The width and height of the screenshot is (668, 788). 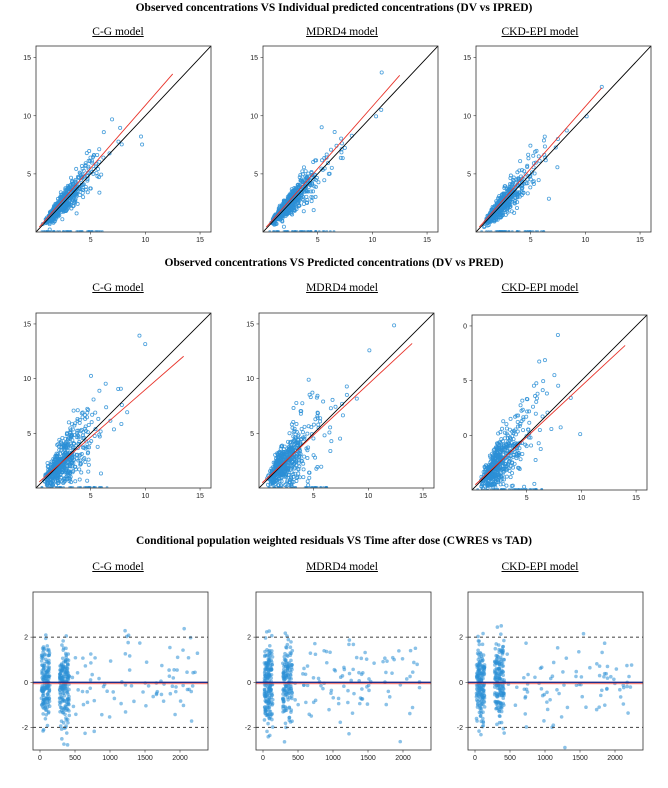 I want to click on x-tick-label: 10, so click(x=368, y=496).